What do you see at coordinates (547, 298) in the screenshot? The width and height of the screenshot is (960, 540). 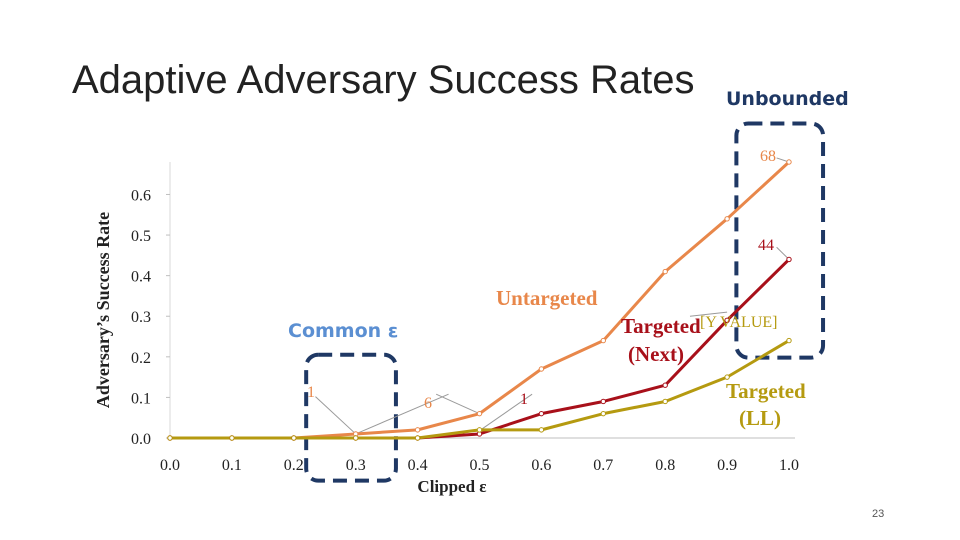 I see `series-label-untargeted: Untargeted` at bounding box center [547, 298].